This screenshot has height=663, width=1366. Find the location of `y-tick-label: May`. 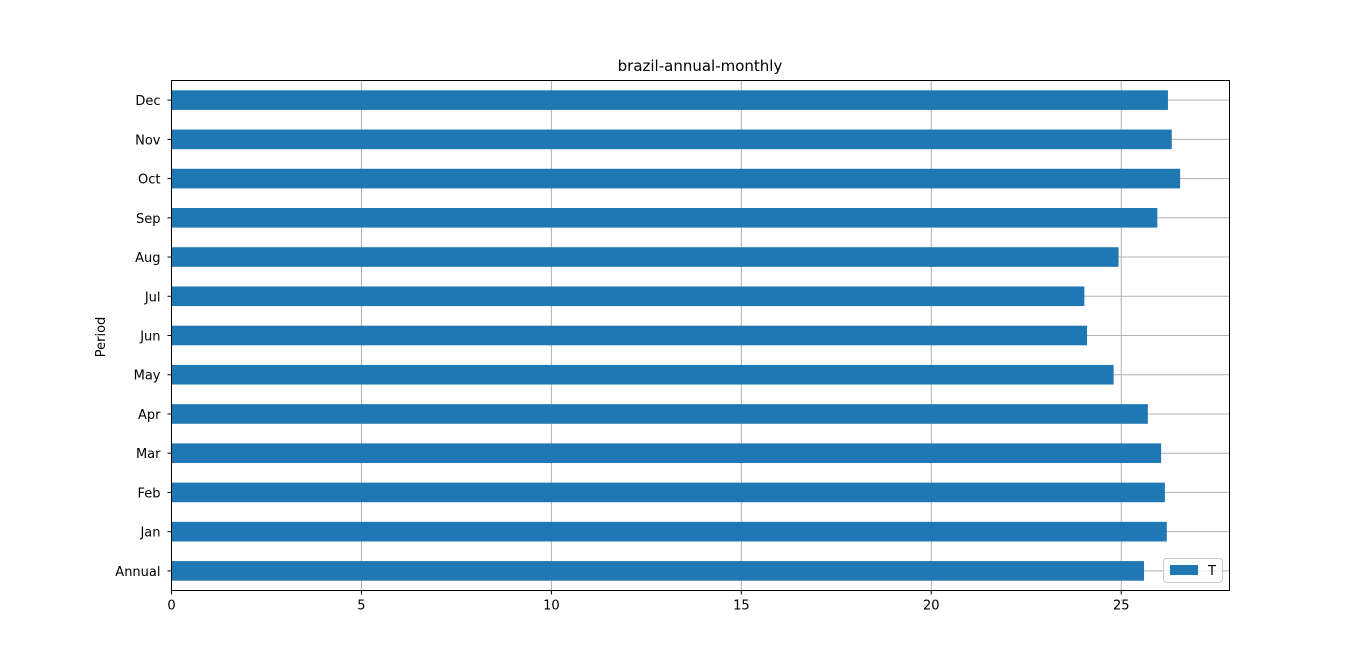

y-tick-label: May is located at coordinates (147, 376).